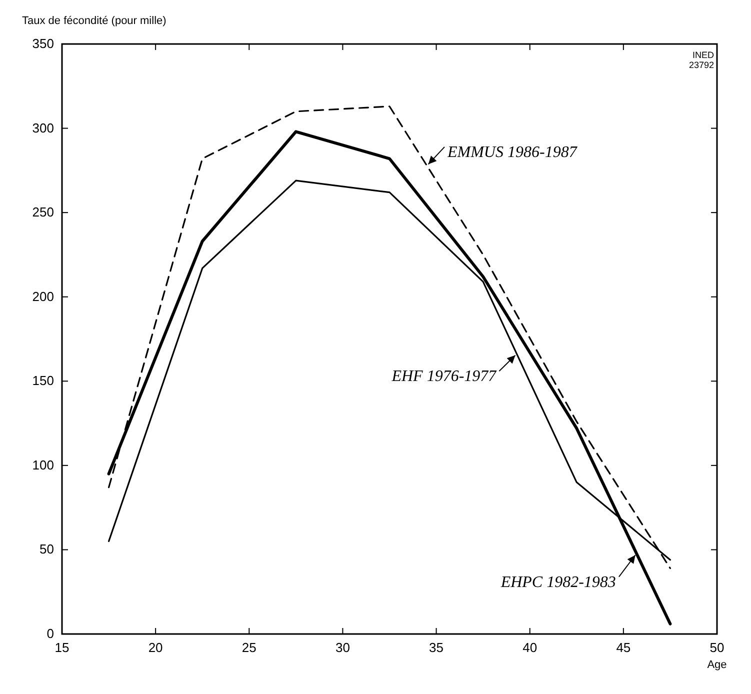 Image resolution: width=751 pixels, height=694 pixels. I want to click on y-tick-label: 250, so click(43, 212).